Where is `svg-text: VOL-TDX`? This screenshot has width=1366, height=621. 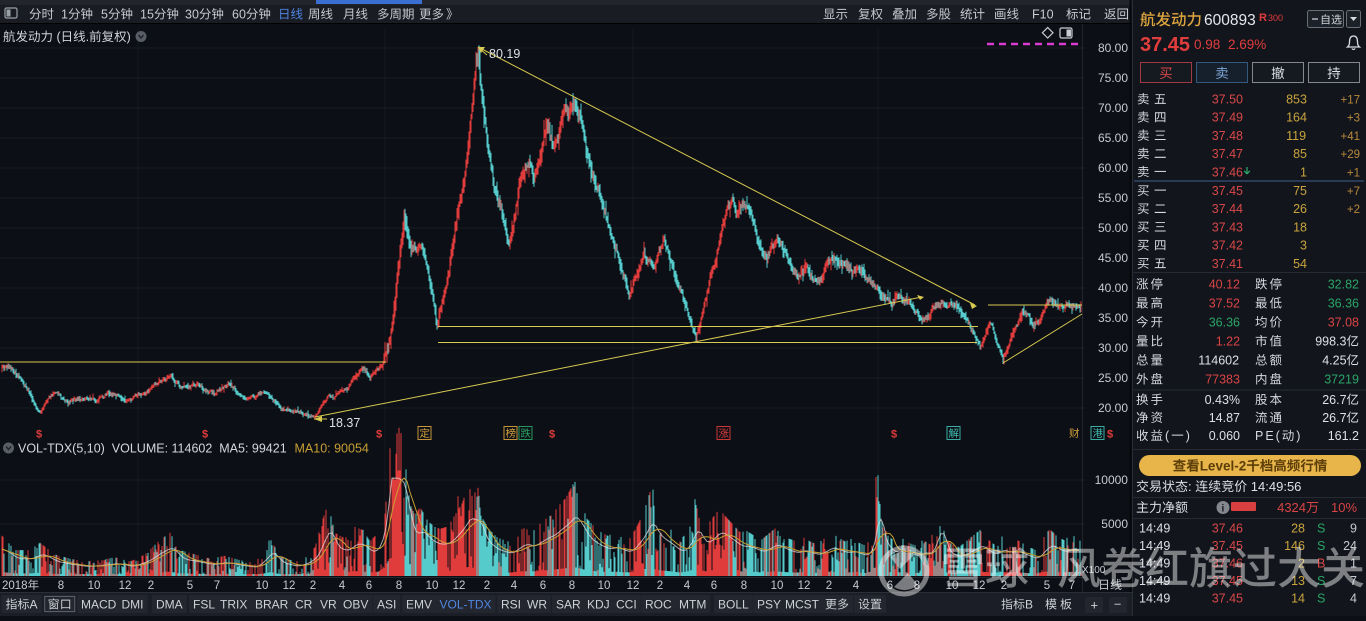 svg-text: VOL-TDX is located at coordinates (466, 605).